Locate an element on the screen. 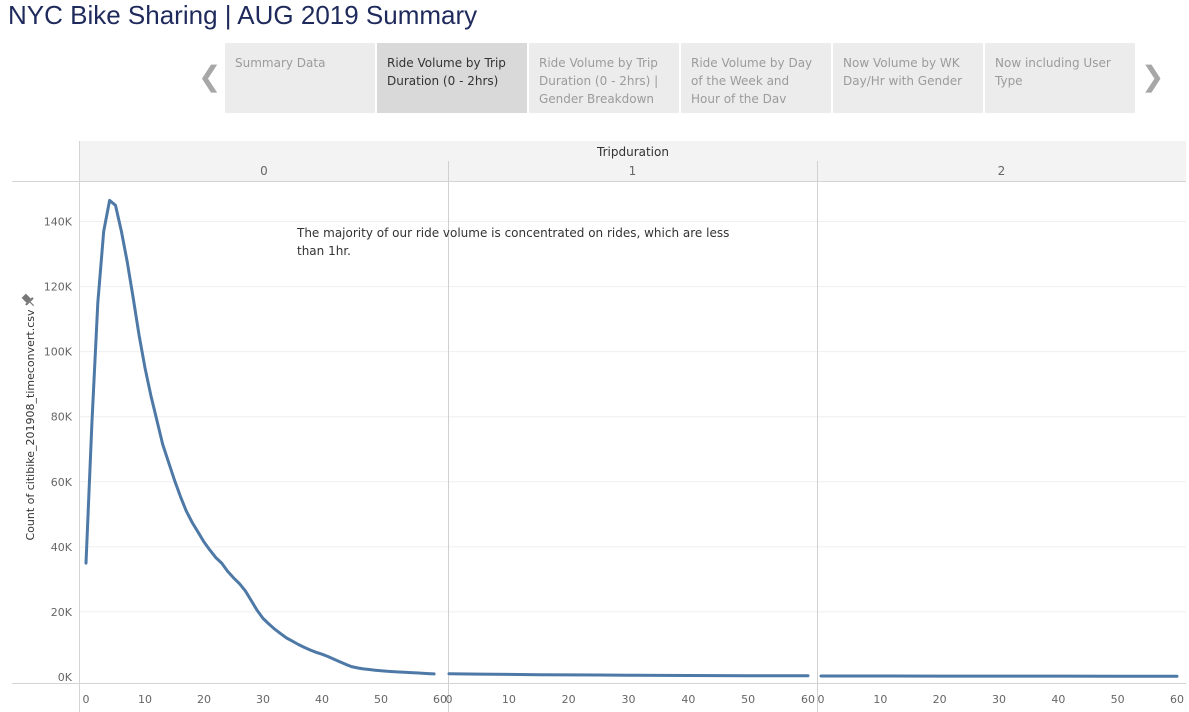  column-header-bg is located at coordinates (633, 151).